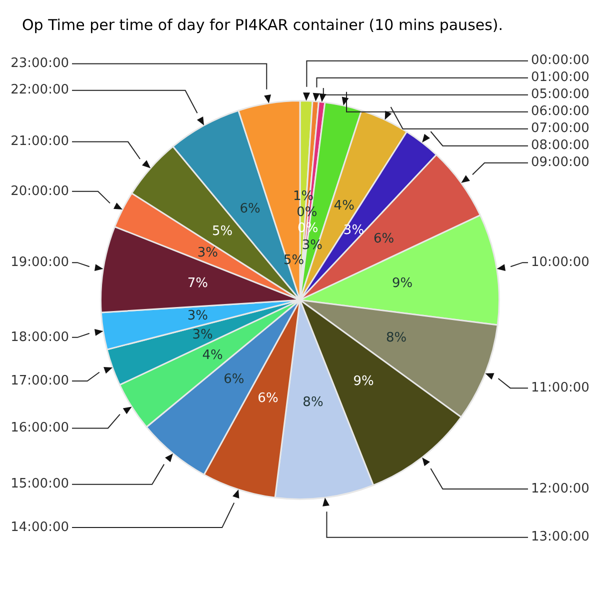  Describe the element at coordinates (39, 337) in the screenshot. I see `slice-label: 18:00:00` at that location.